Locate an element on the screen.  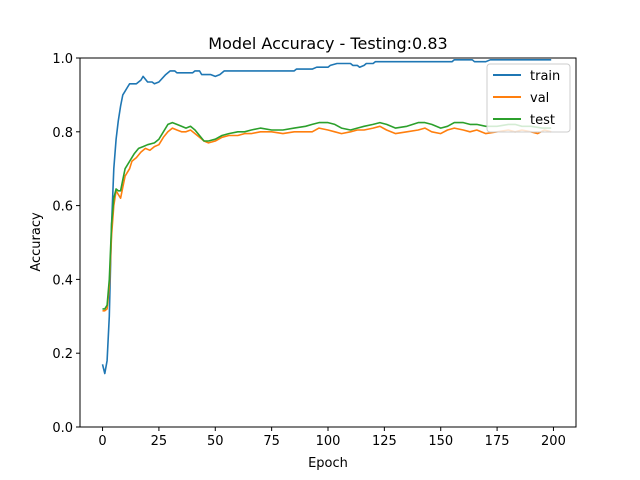
x-tick-label: 0 is located at coordinates (102, 441).